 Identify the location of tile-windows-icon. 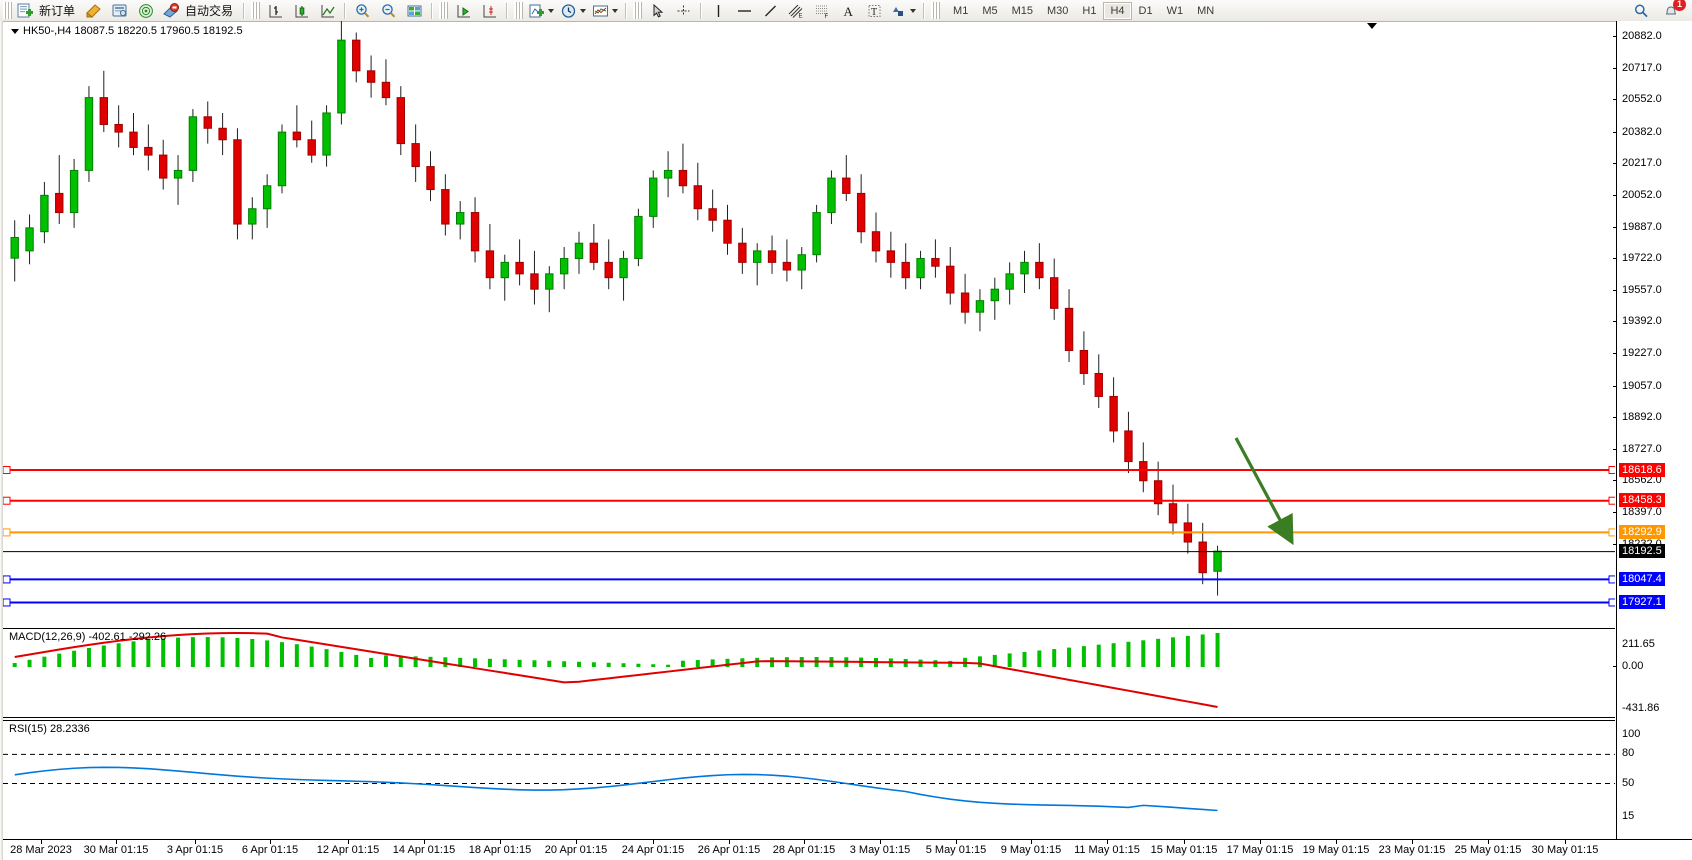
(414, 10).